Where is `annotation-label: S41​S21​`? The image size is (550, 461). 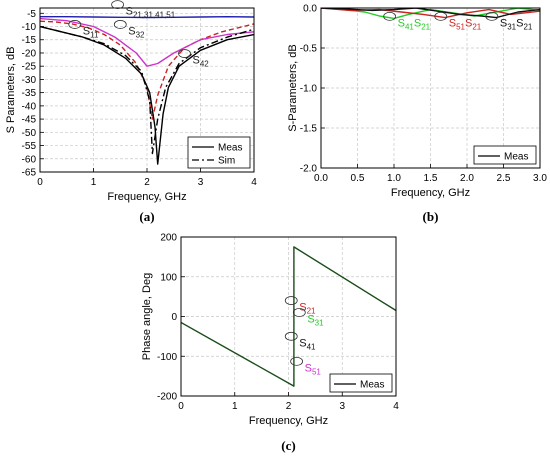 annotation-label: S41​S21​ is located at coordinates (414, 24).